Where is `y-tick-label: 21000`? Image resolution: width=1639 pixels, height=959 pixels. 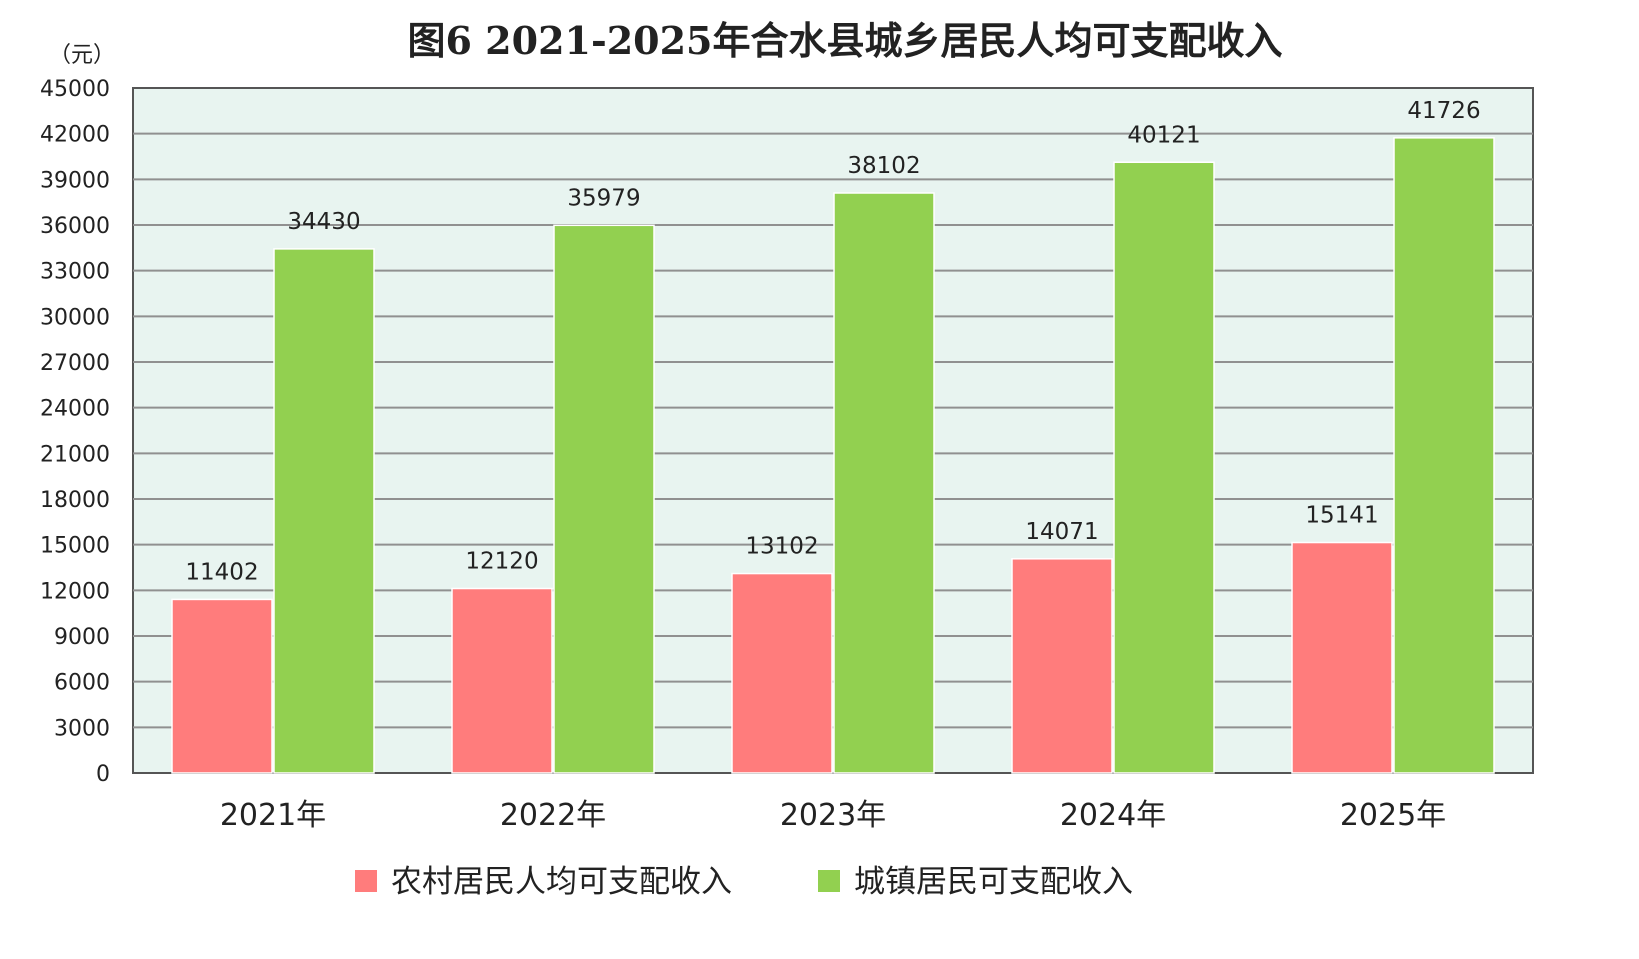
y-tick-label: 21000 is located at coordinates (75, 454).